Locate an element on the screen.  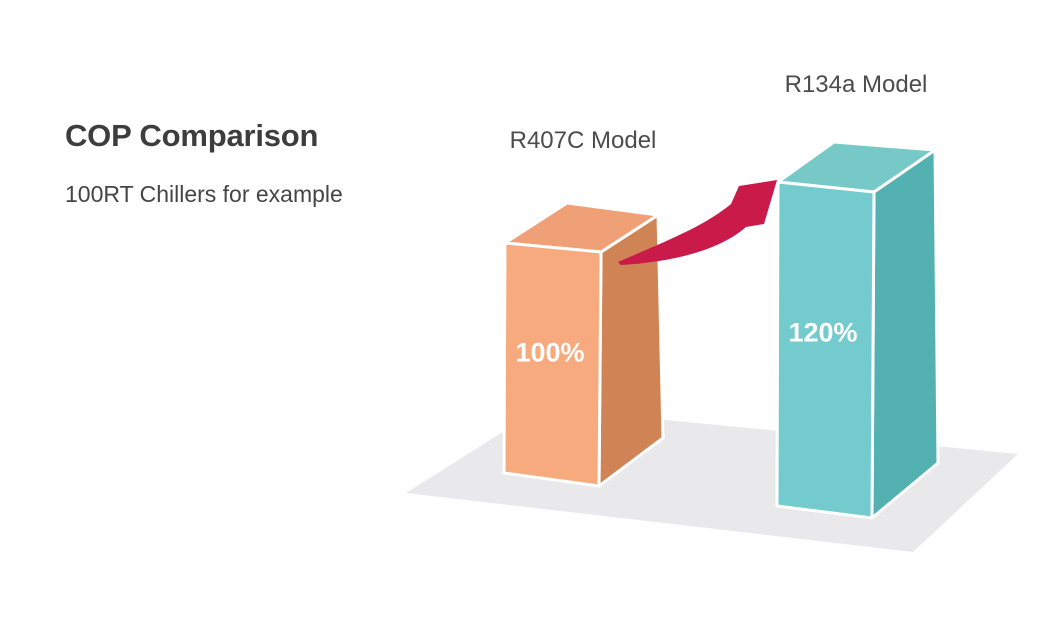
bar-r407c-front-face is located at coordinates (552, 364).